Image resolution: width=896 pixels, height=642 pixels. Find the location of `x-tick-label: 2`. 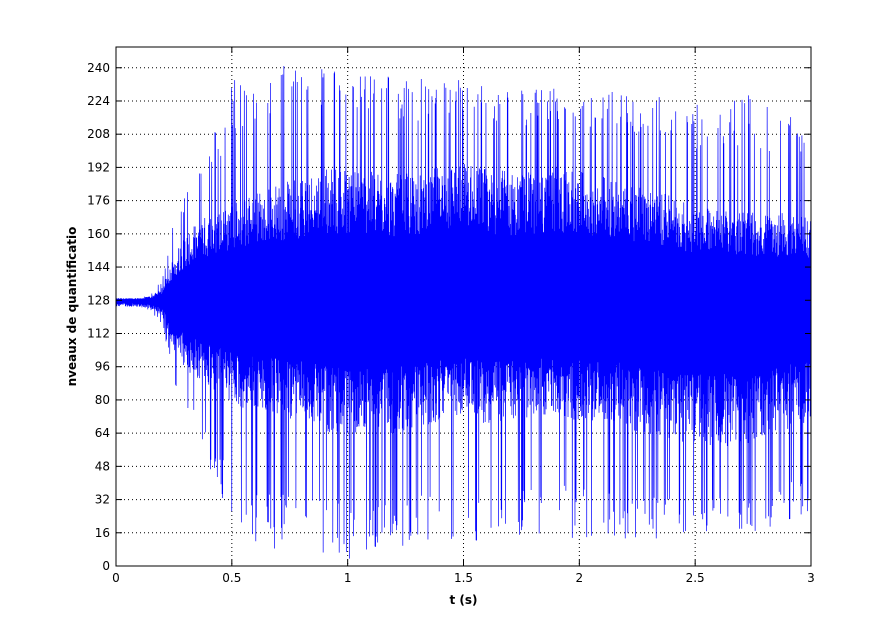

x-tick-label: 2 is located at coordinates (580, 578).